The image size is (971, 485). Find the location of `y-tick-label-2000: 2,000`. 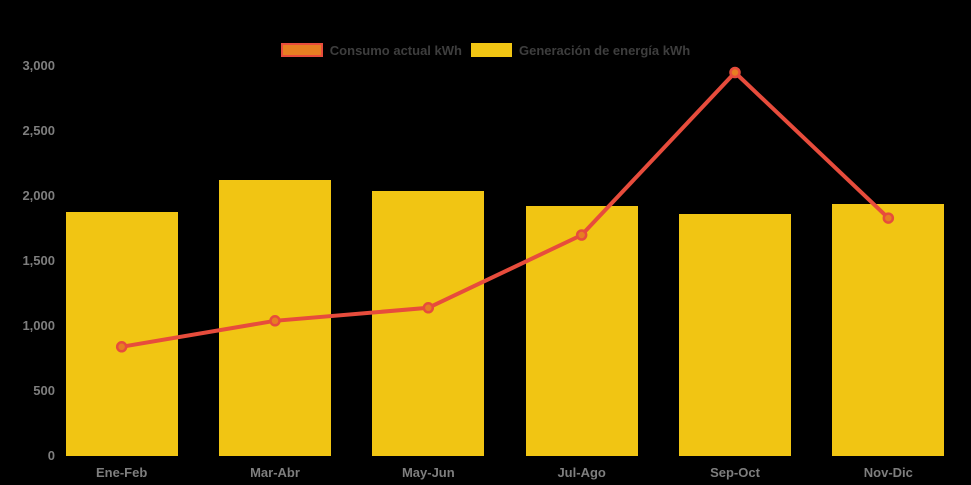

y-tick-label-2000: 2,000 is located at coordinates (38, 195).